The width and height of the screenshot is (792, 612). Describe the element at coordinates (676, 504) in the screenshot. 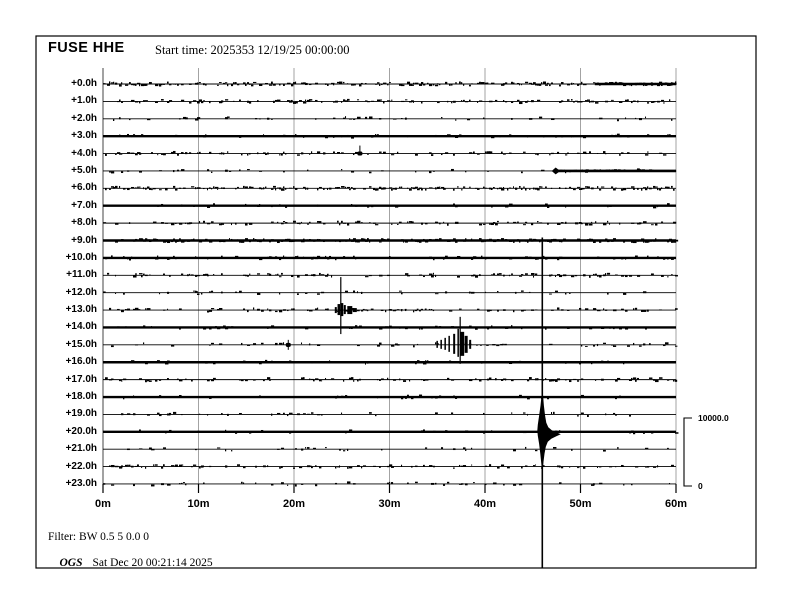

I see `minute-label-60: 60m` at that location.